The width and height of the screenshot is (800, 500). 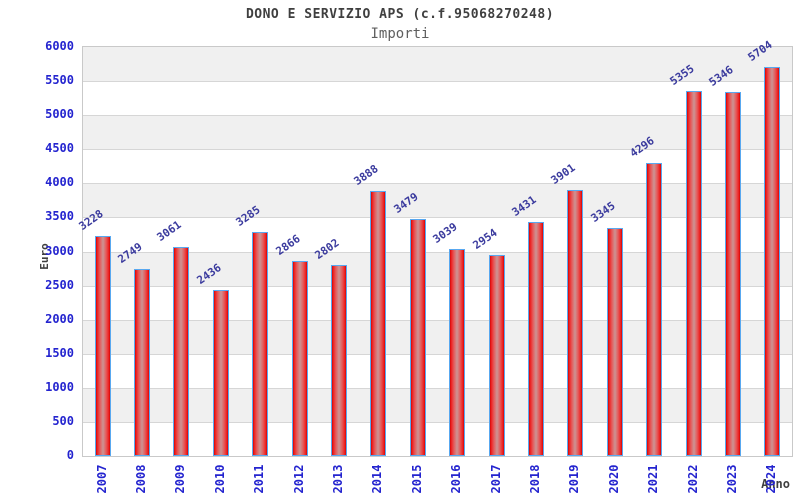 What do you see at coordinates (692, 479) in the screenshot?
I see `x-tick-label-2022: 2022` at bounding box center [692, 479].